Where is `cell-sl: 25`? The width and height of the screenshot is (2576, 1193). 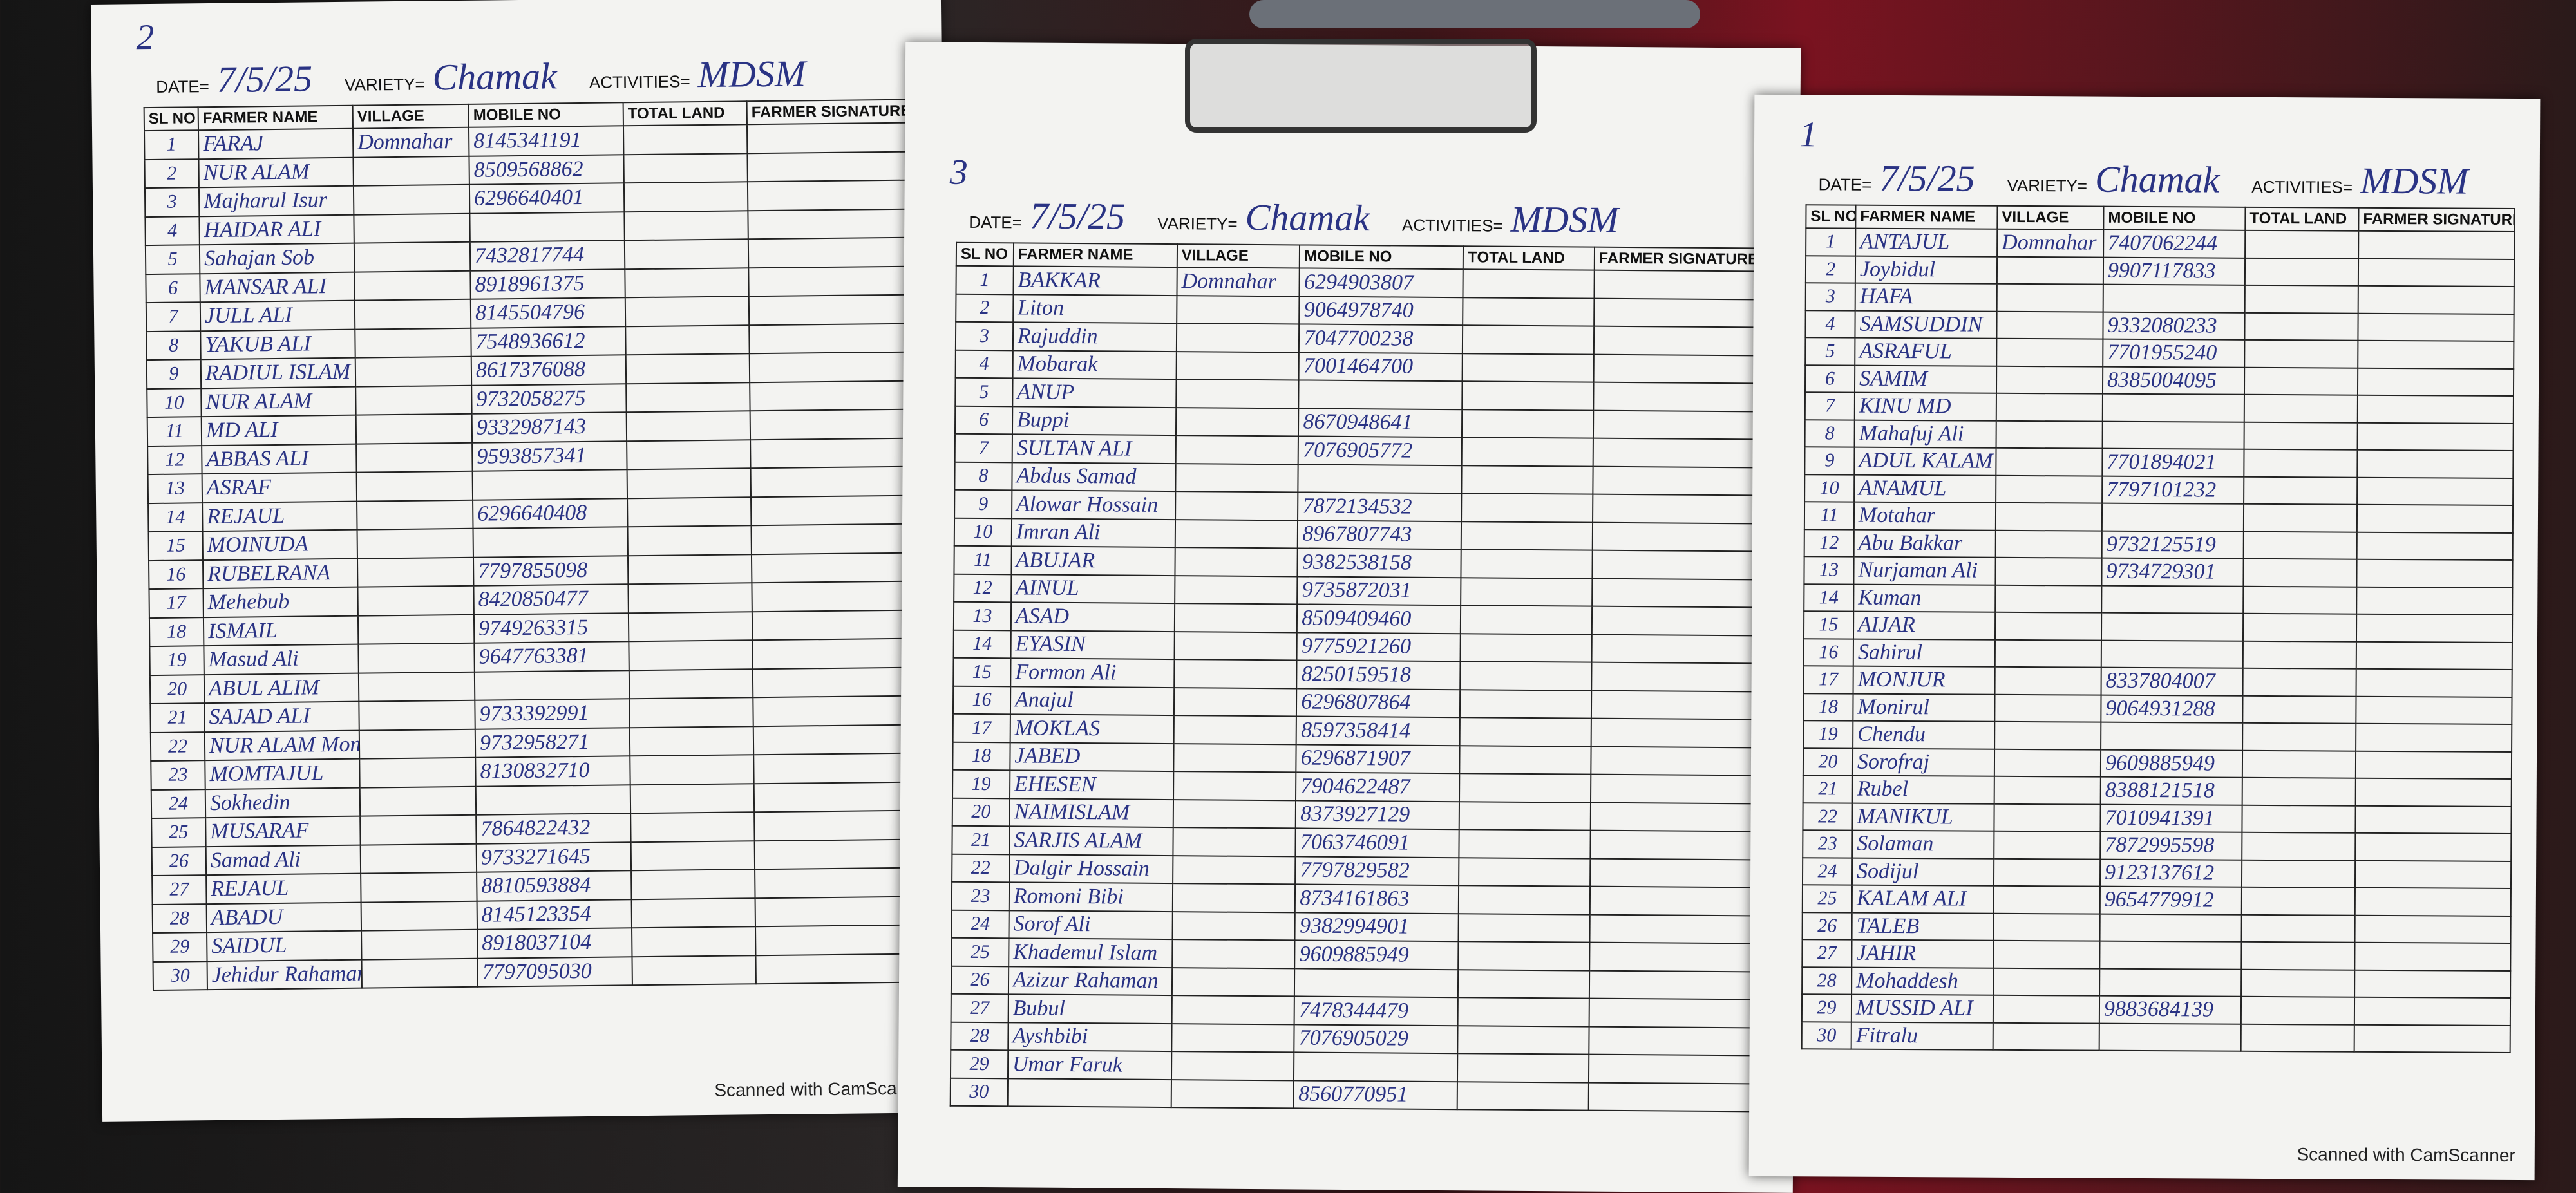
cell-sl: 25 is located at coordinates (178, 832).